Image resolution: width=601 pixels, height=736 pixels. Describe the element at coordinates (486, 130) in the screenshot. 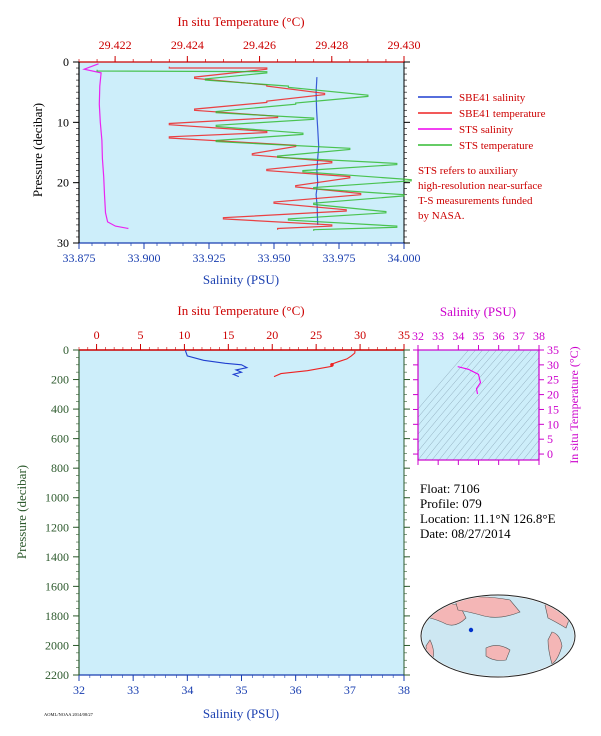

I see `legend-label-sts-salinity: STS salinity` at that location.